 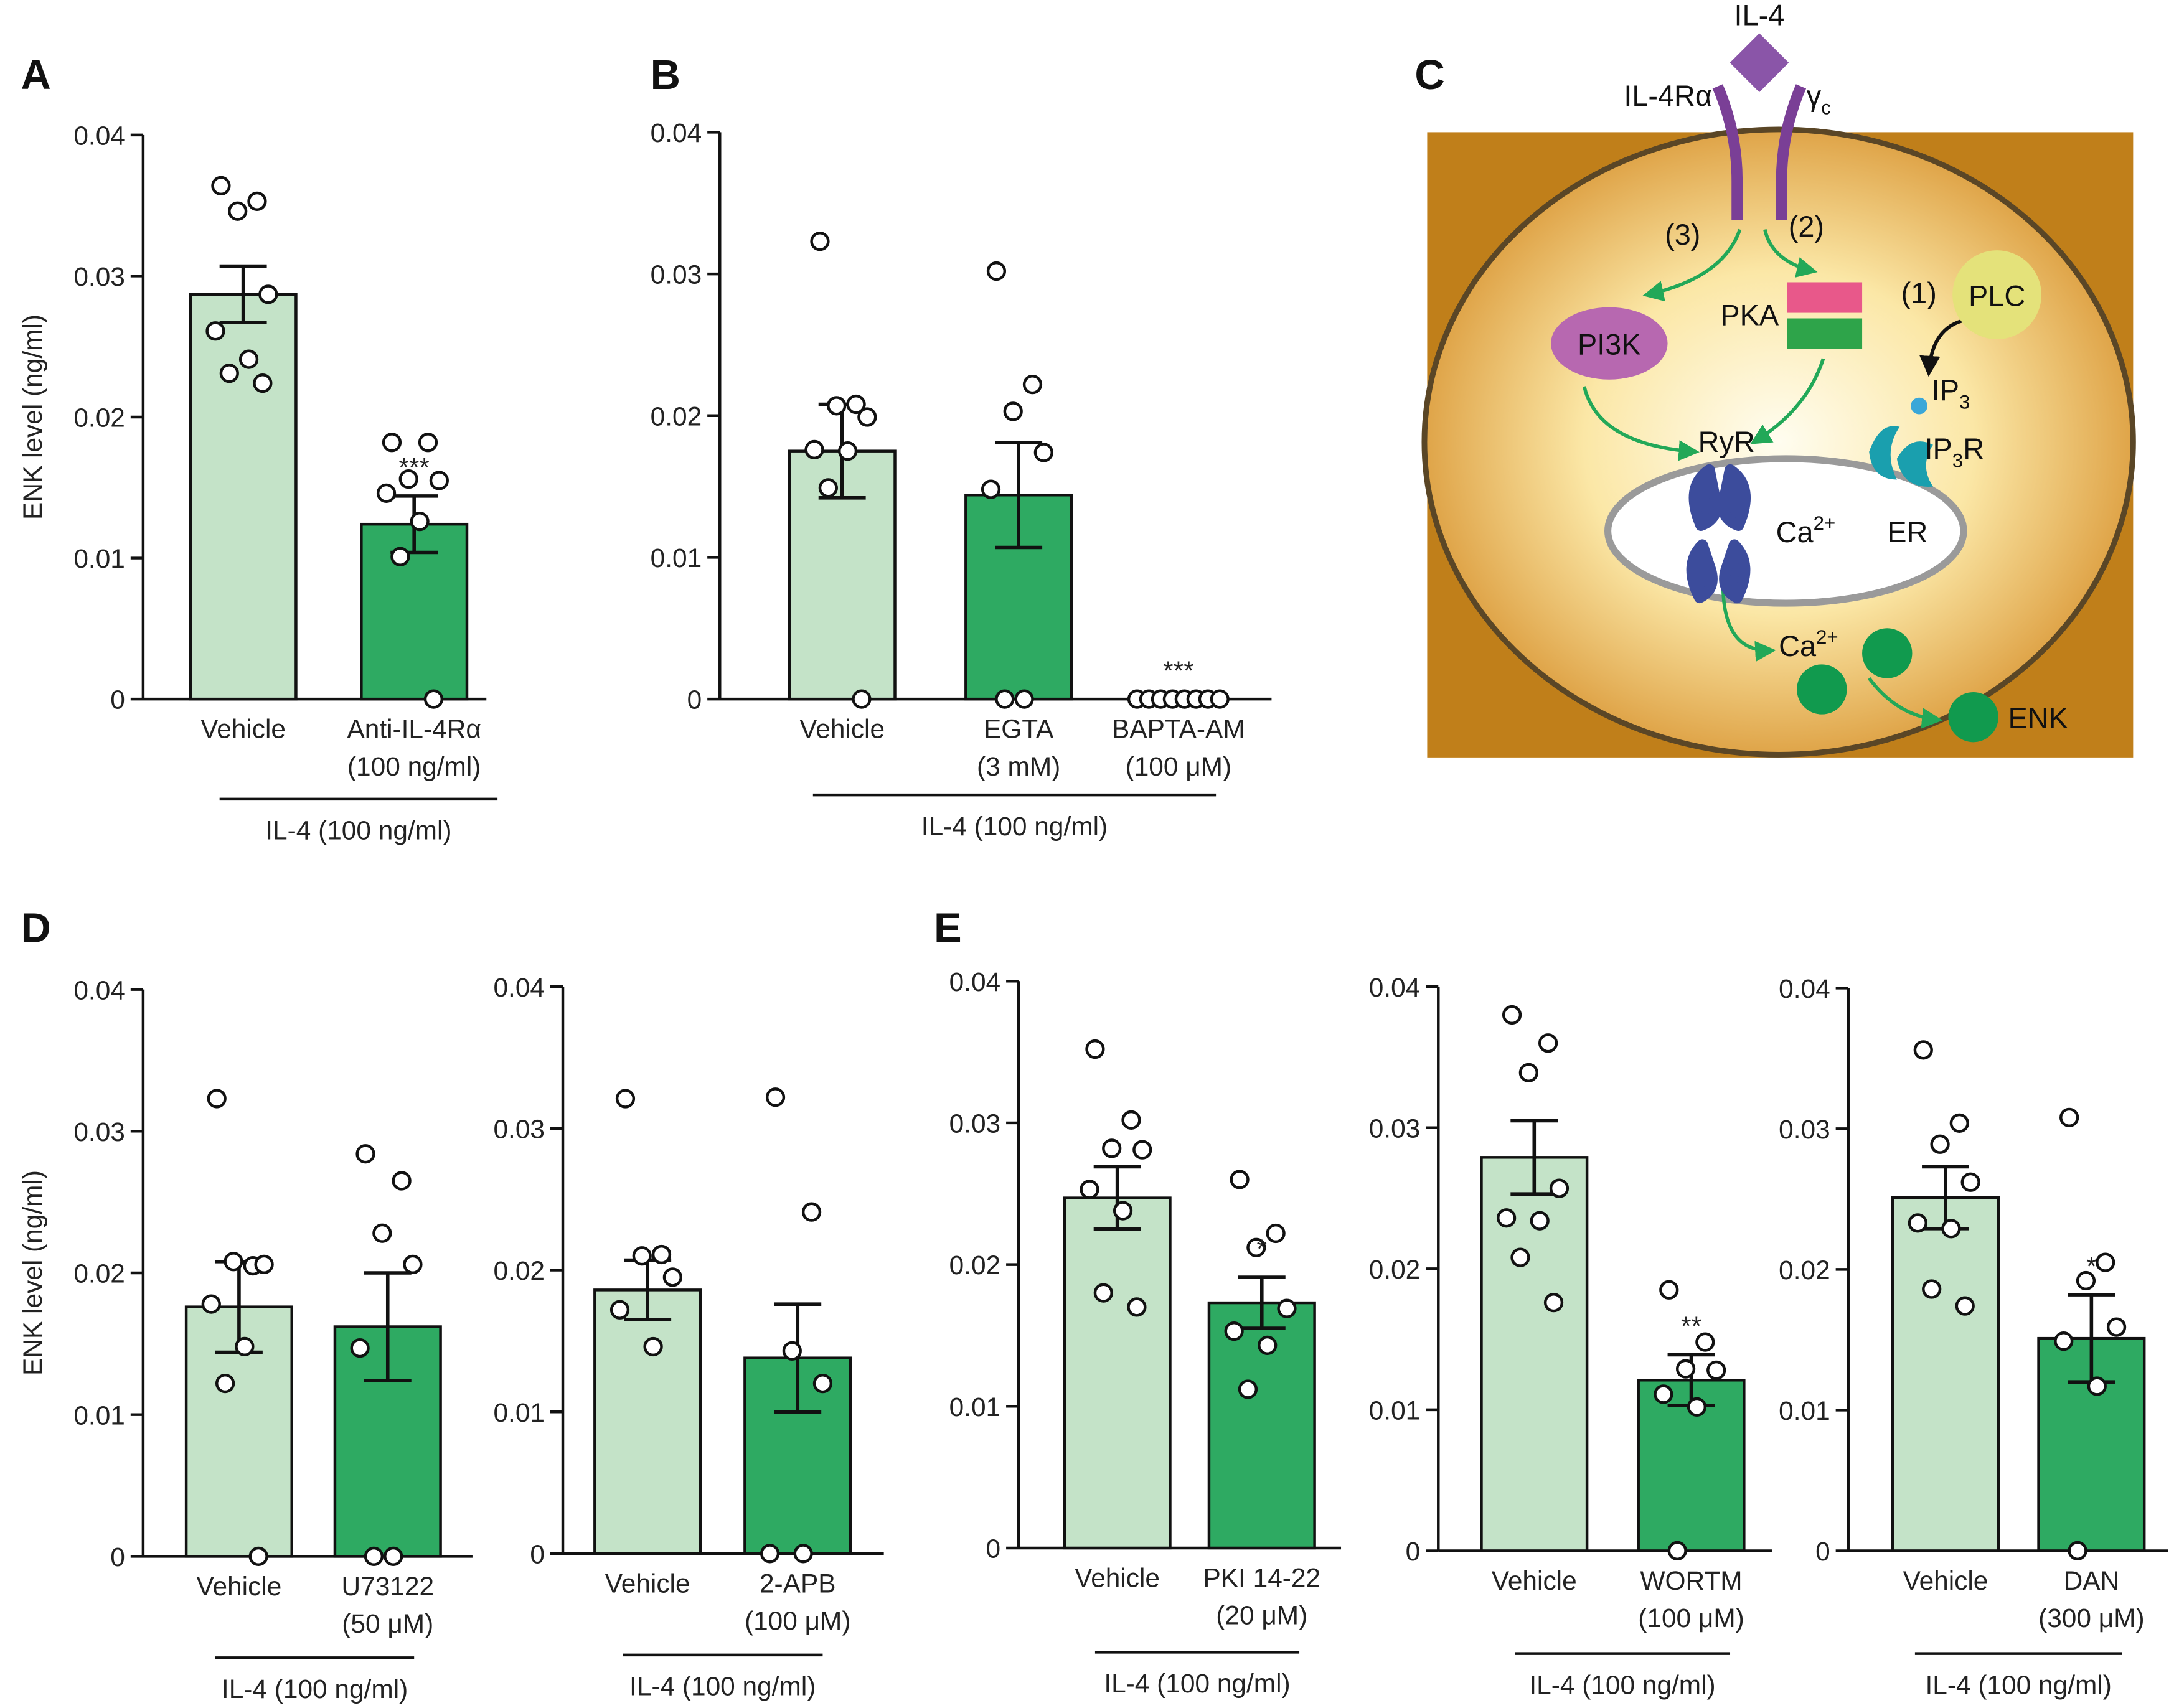 I want to click on plc-shape, so click(x=1997, y=294).